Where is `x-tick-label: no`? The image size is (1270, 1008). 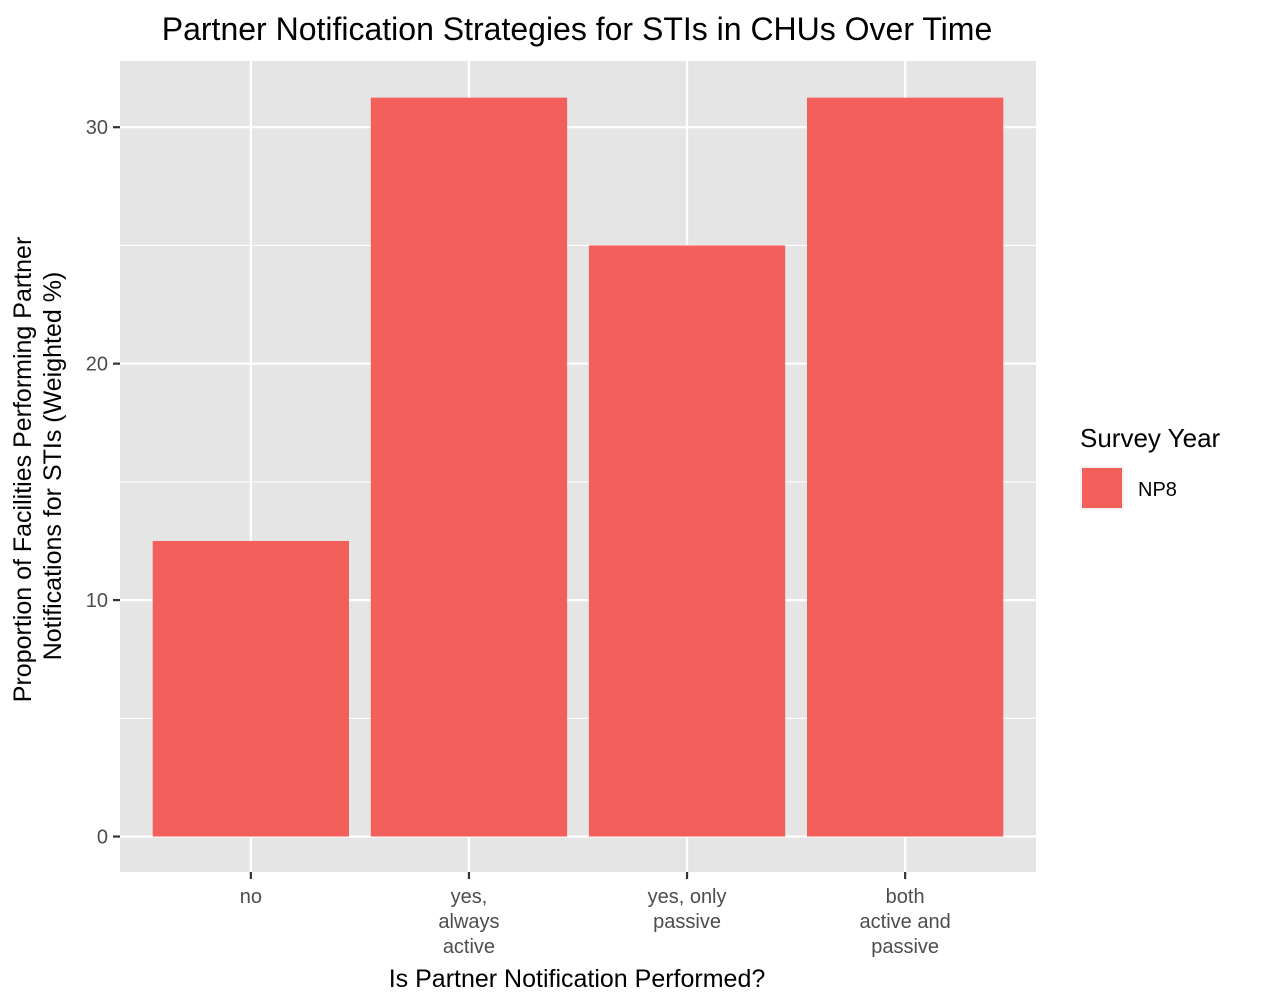 x-tick-label: no is located at coordinates (251, 897).